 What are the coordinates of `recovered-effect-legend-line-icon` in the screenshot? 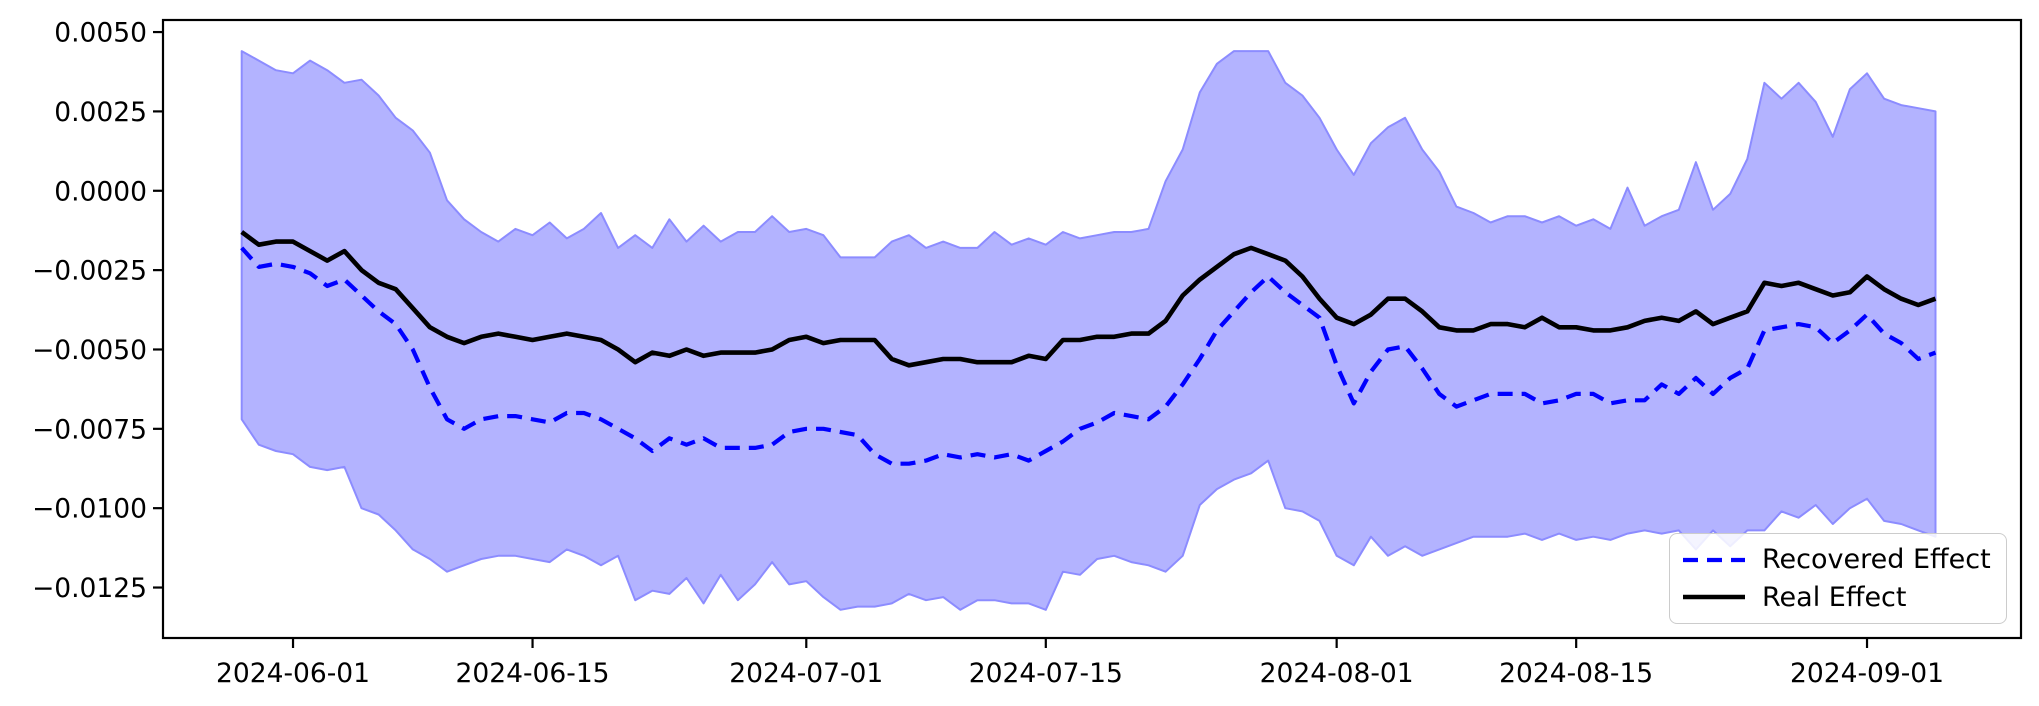 It's located at (1714, 559).